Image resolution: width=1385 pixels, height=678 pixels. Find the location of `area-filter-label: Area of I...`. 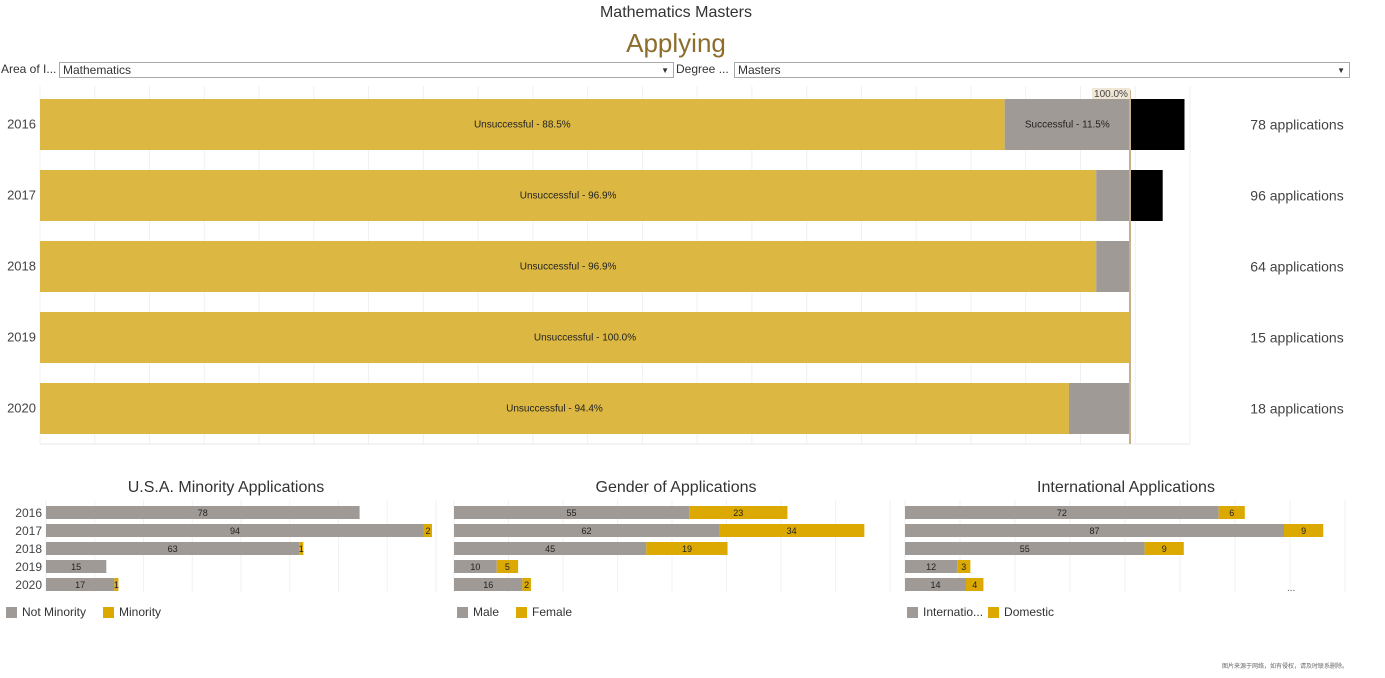

area-filter-label: Area of I... is located at coordinates (29, 69).